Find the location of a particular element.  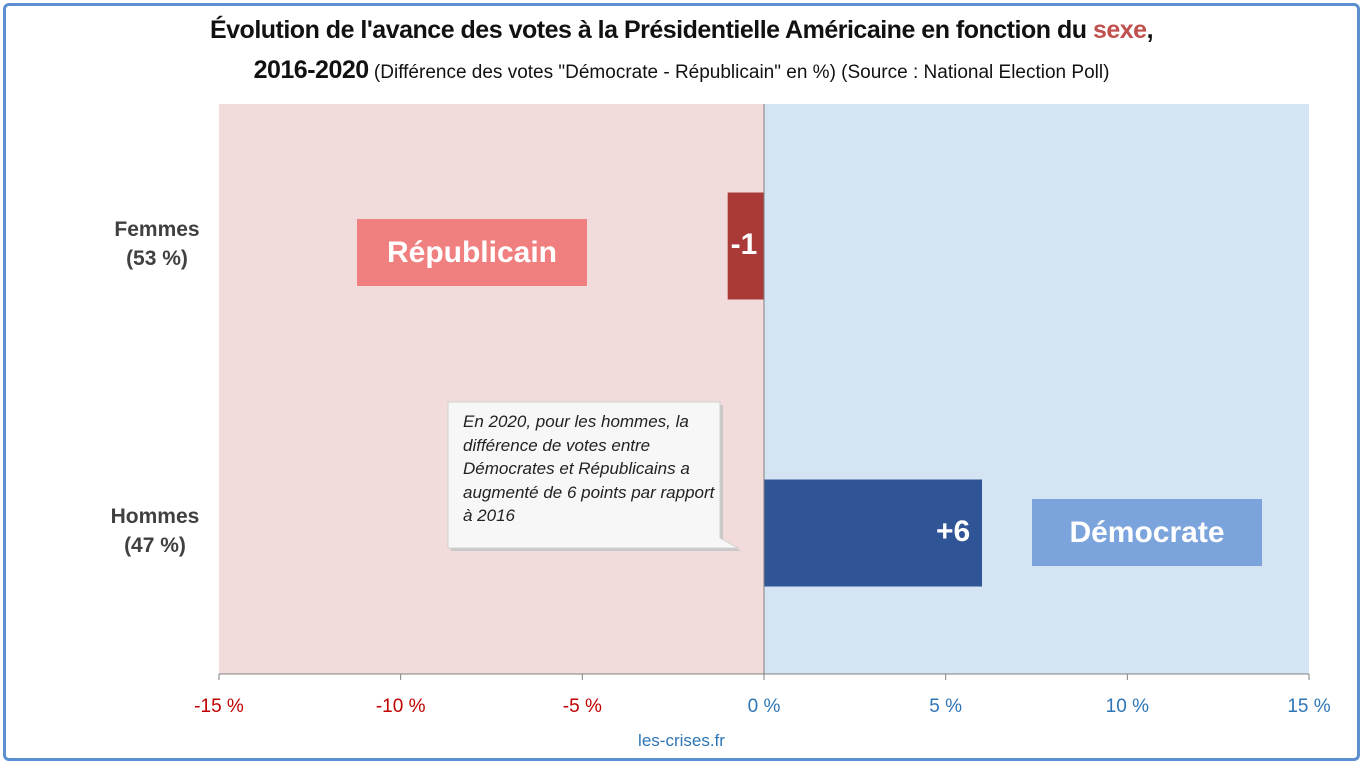

x-tick-label: 10 % is located at coordinates (1127, 706).